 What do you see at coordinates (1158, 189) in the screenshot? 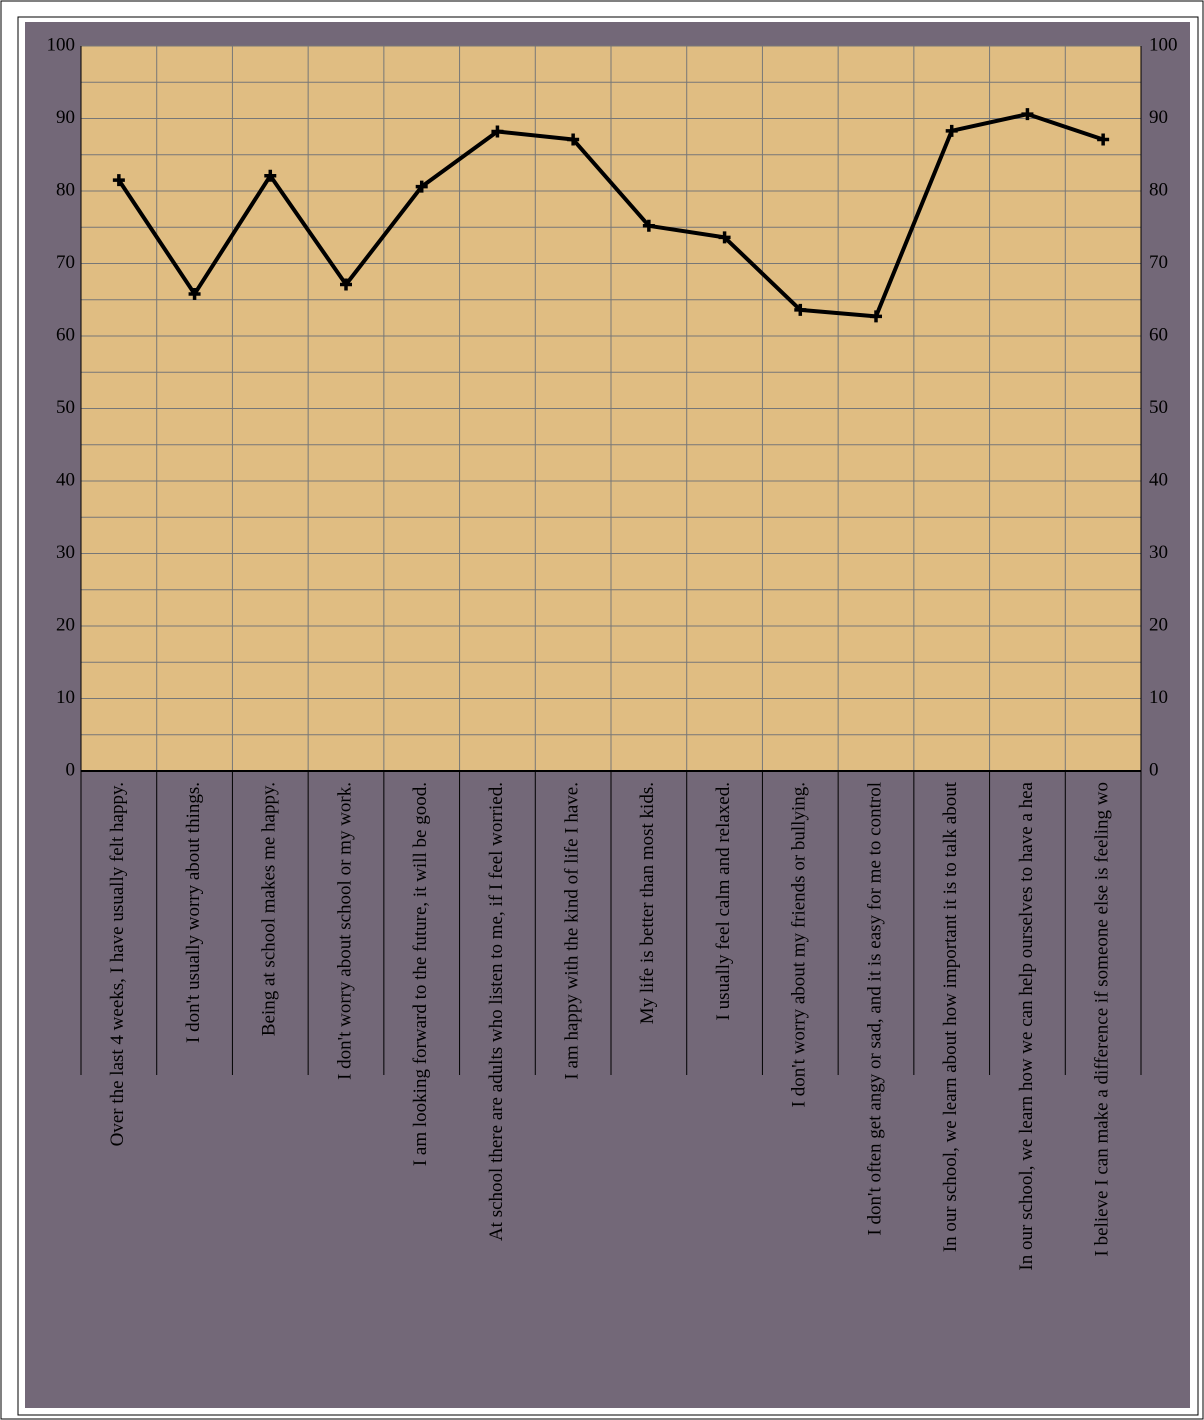
I see `y2-tick-label: 80` at bounding box center [1158, 189].